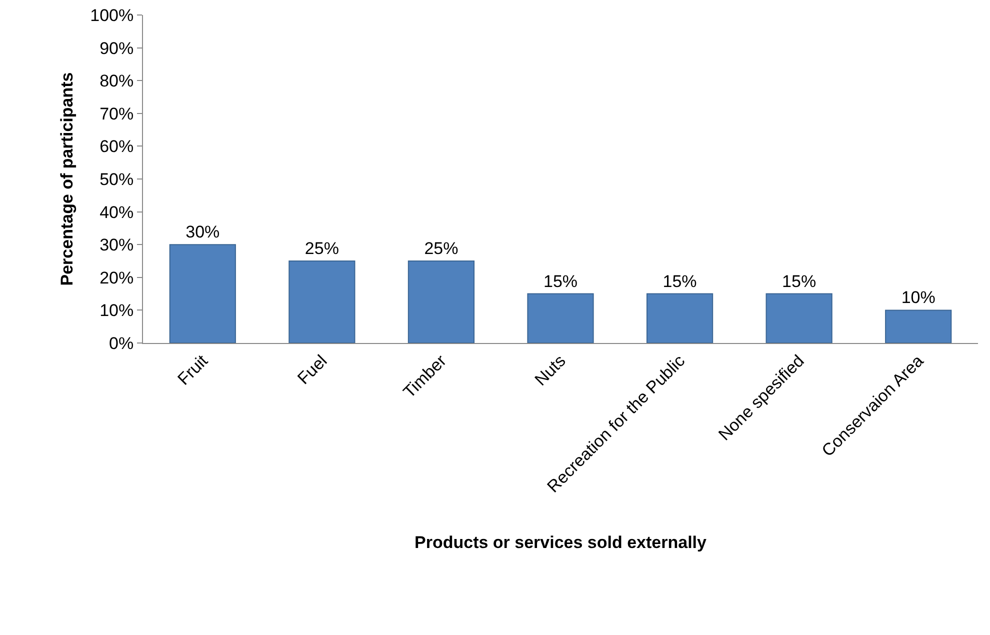  What do you see at coordinates (121, 343) in the screenshot?
I see `y-tick-label: 0%` at bounding box center [121, 343].